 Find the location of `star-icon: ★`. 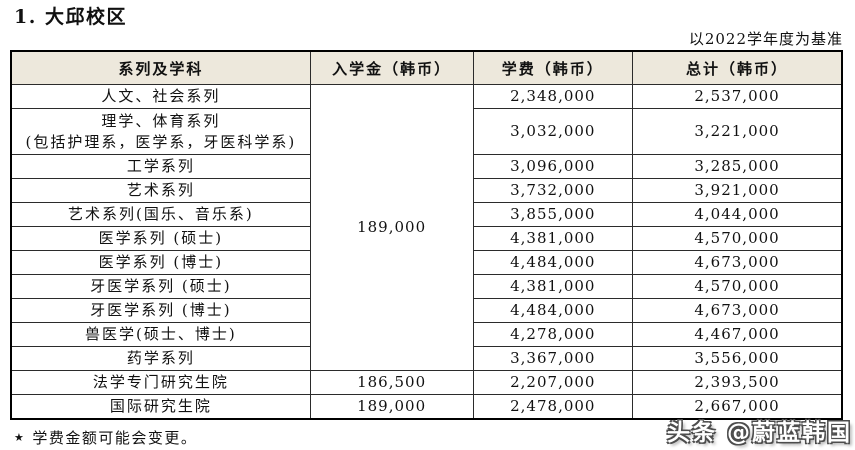

star-icon: ★ is located at coordinates (20, 437).